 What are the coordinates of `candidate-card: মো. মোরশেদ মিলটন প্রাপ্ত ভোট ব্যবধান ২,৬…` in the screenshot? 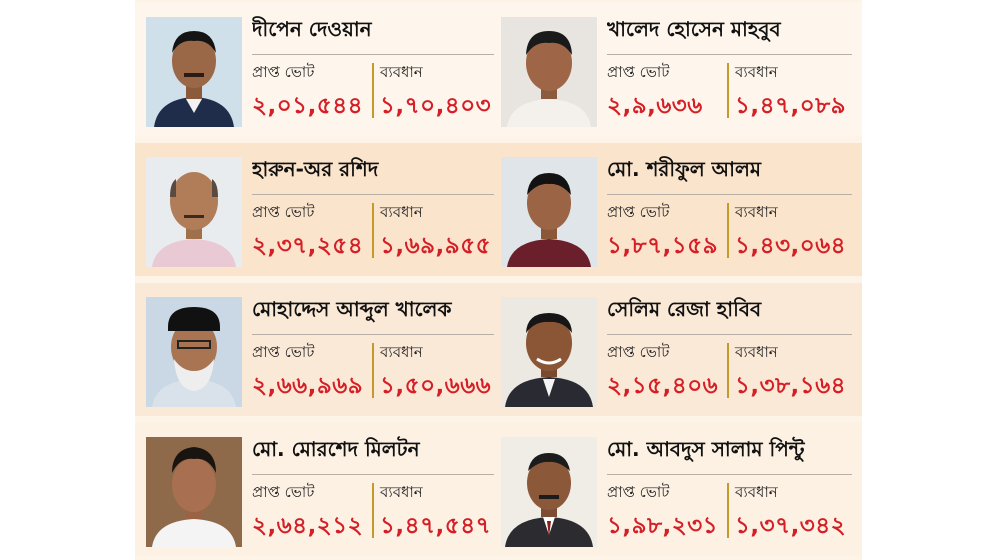 It's located at (316, 489).